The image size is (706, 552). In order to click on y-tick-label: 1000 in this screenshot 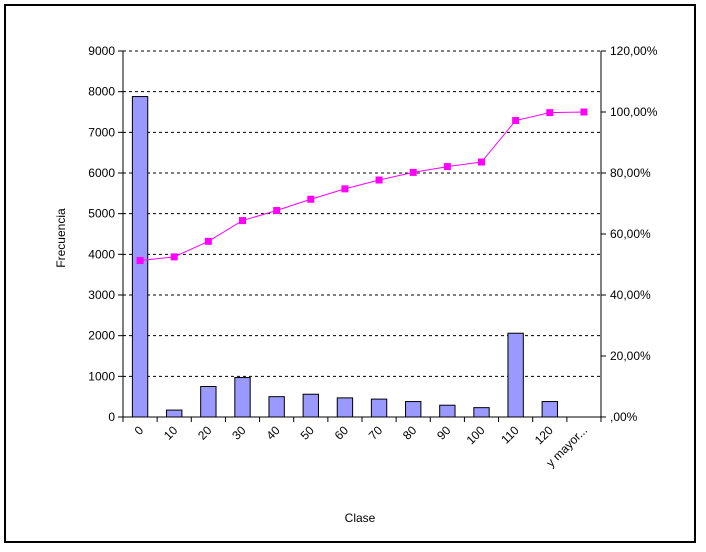, I will do `click(101, 376)`.